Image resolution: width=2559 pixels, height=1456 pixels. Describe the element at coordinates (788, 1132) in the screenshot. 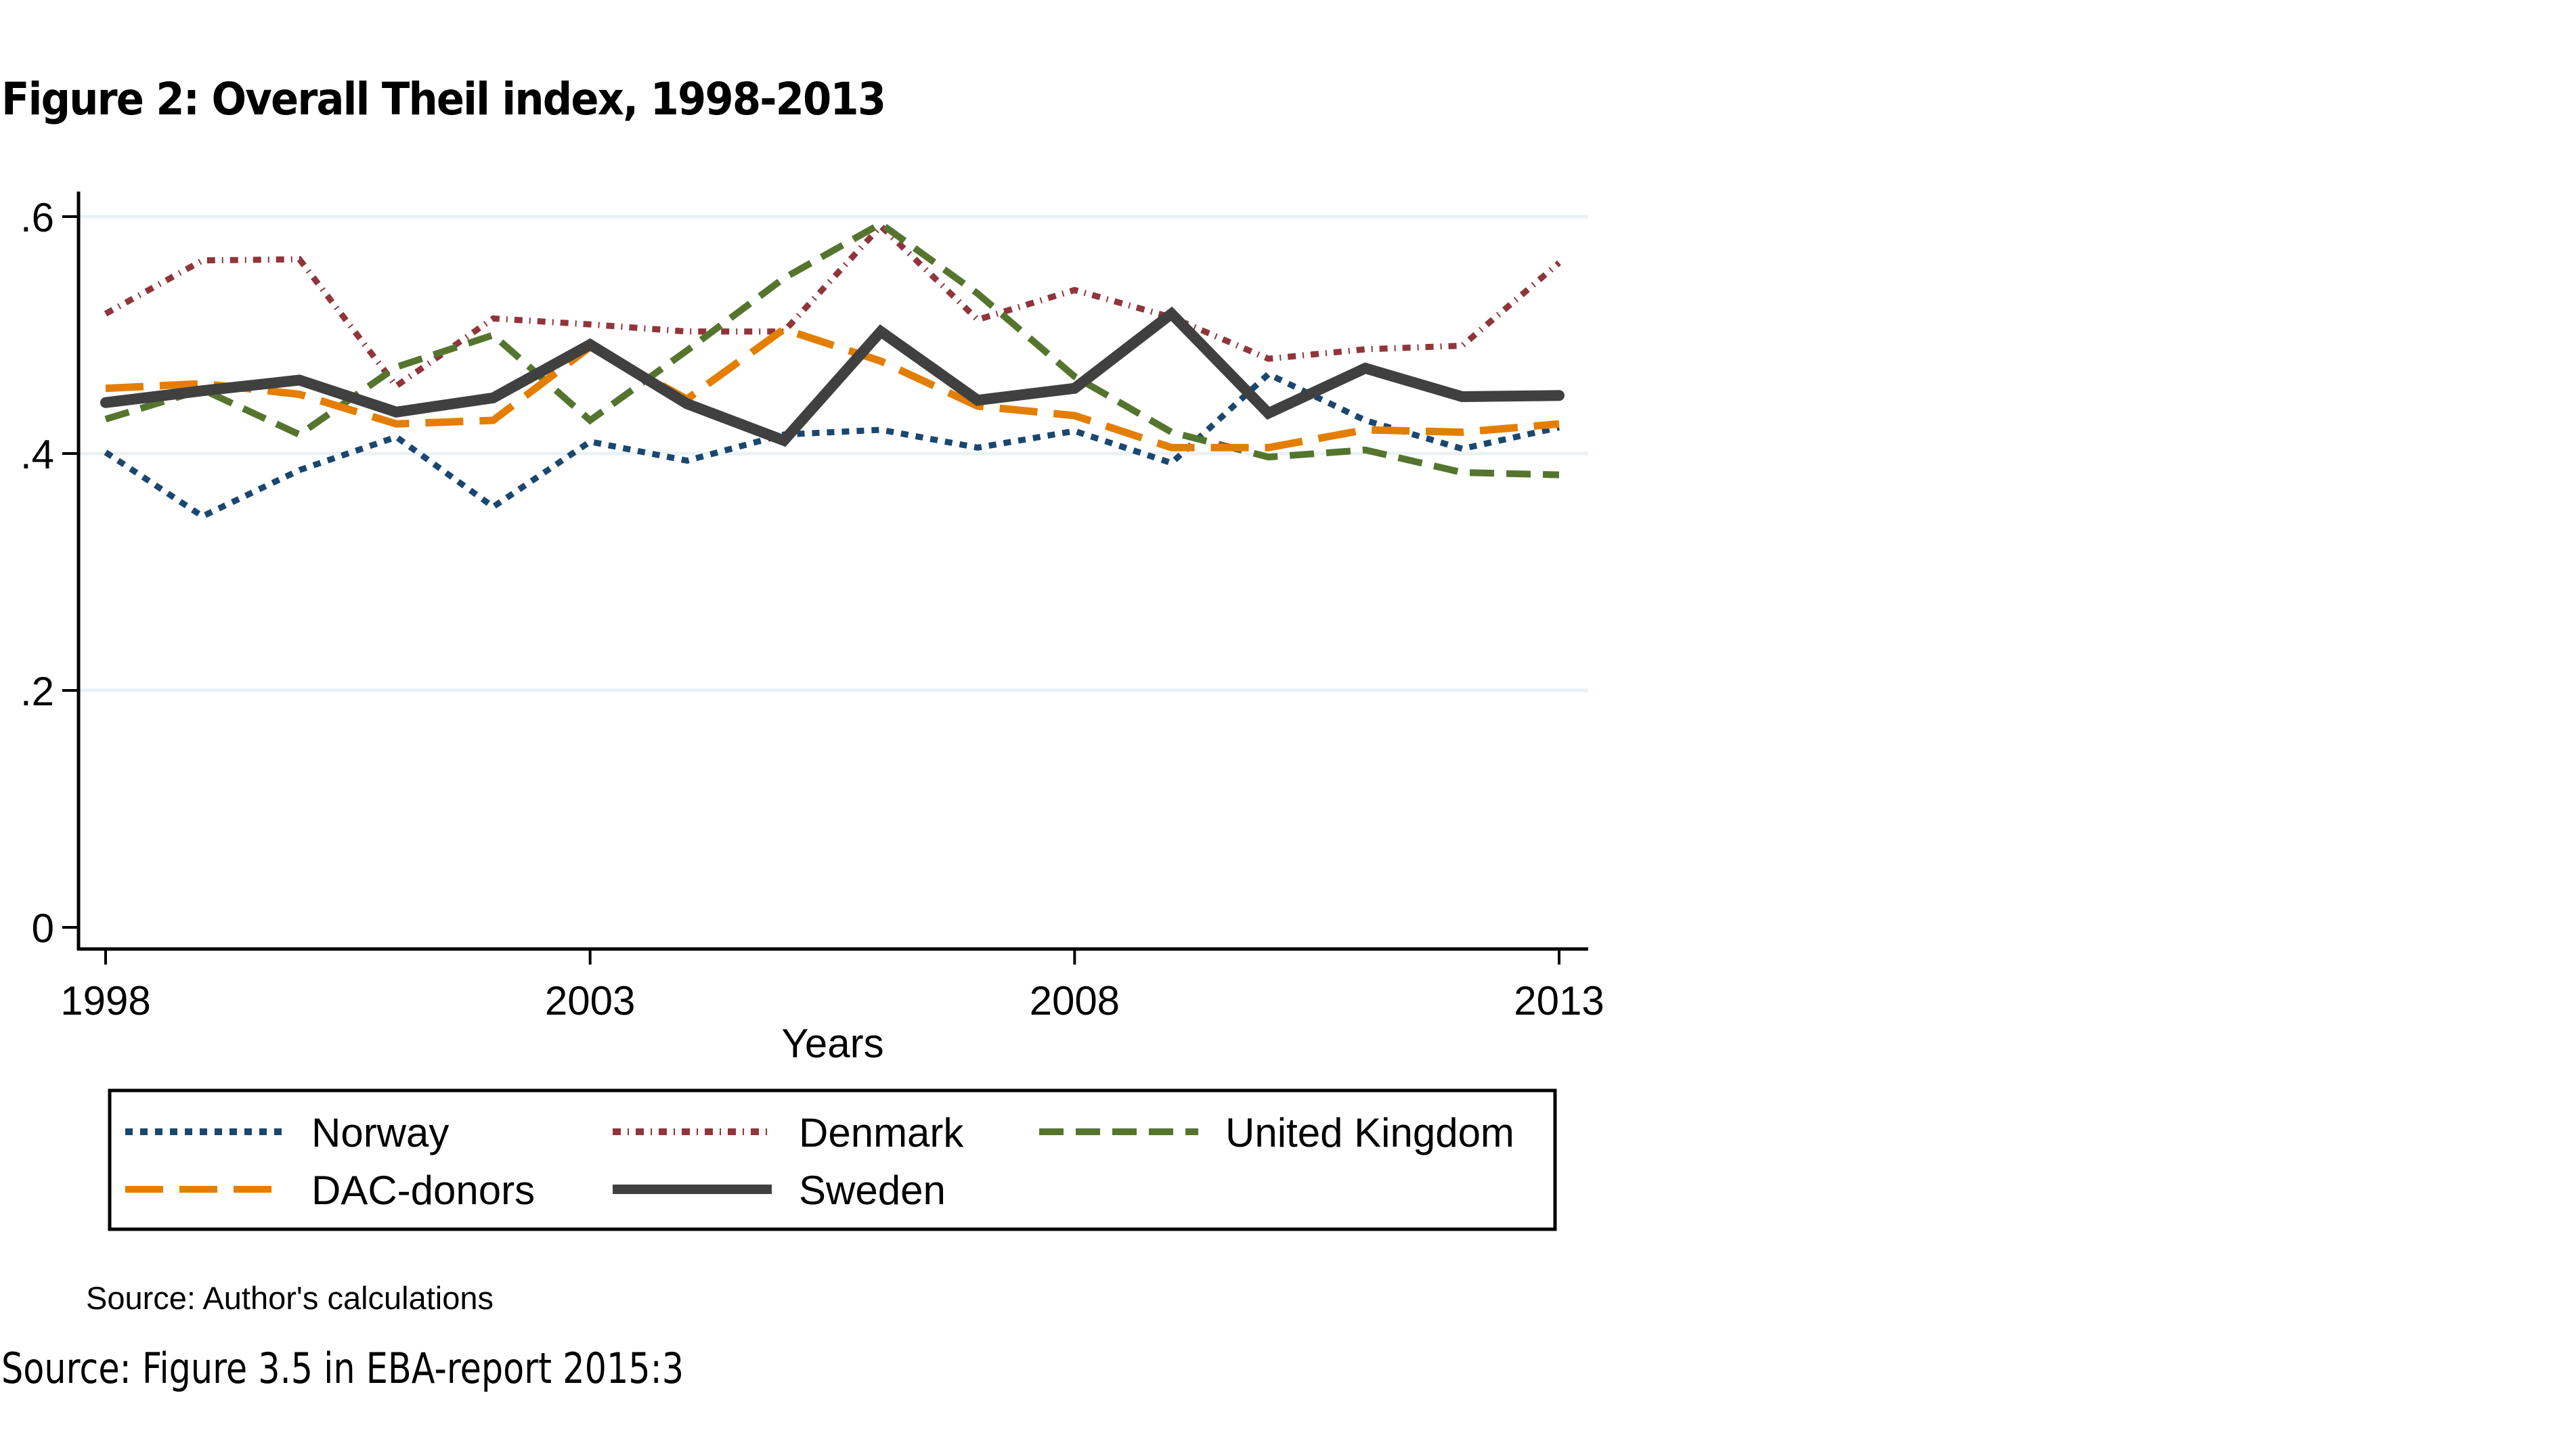

I see `legend-item: Denmark` at that location.